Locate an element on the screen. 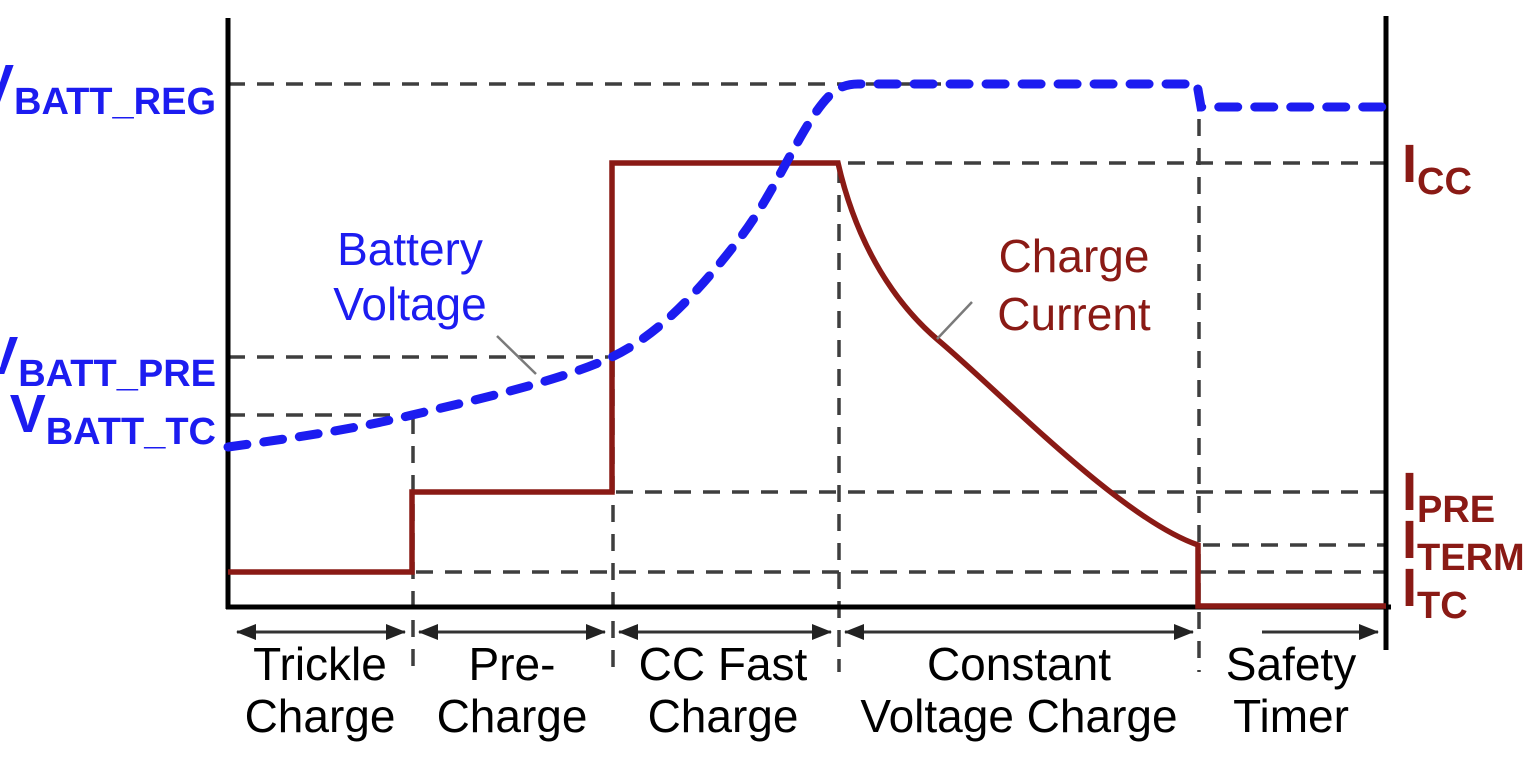 This screenshot has height=758, width=1529. battery-voltage-label-line1: Battery is located at coordinates (410, 249).